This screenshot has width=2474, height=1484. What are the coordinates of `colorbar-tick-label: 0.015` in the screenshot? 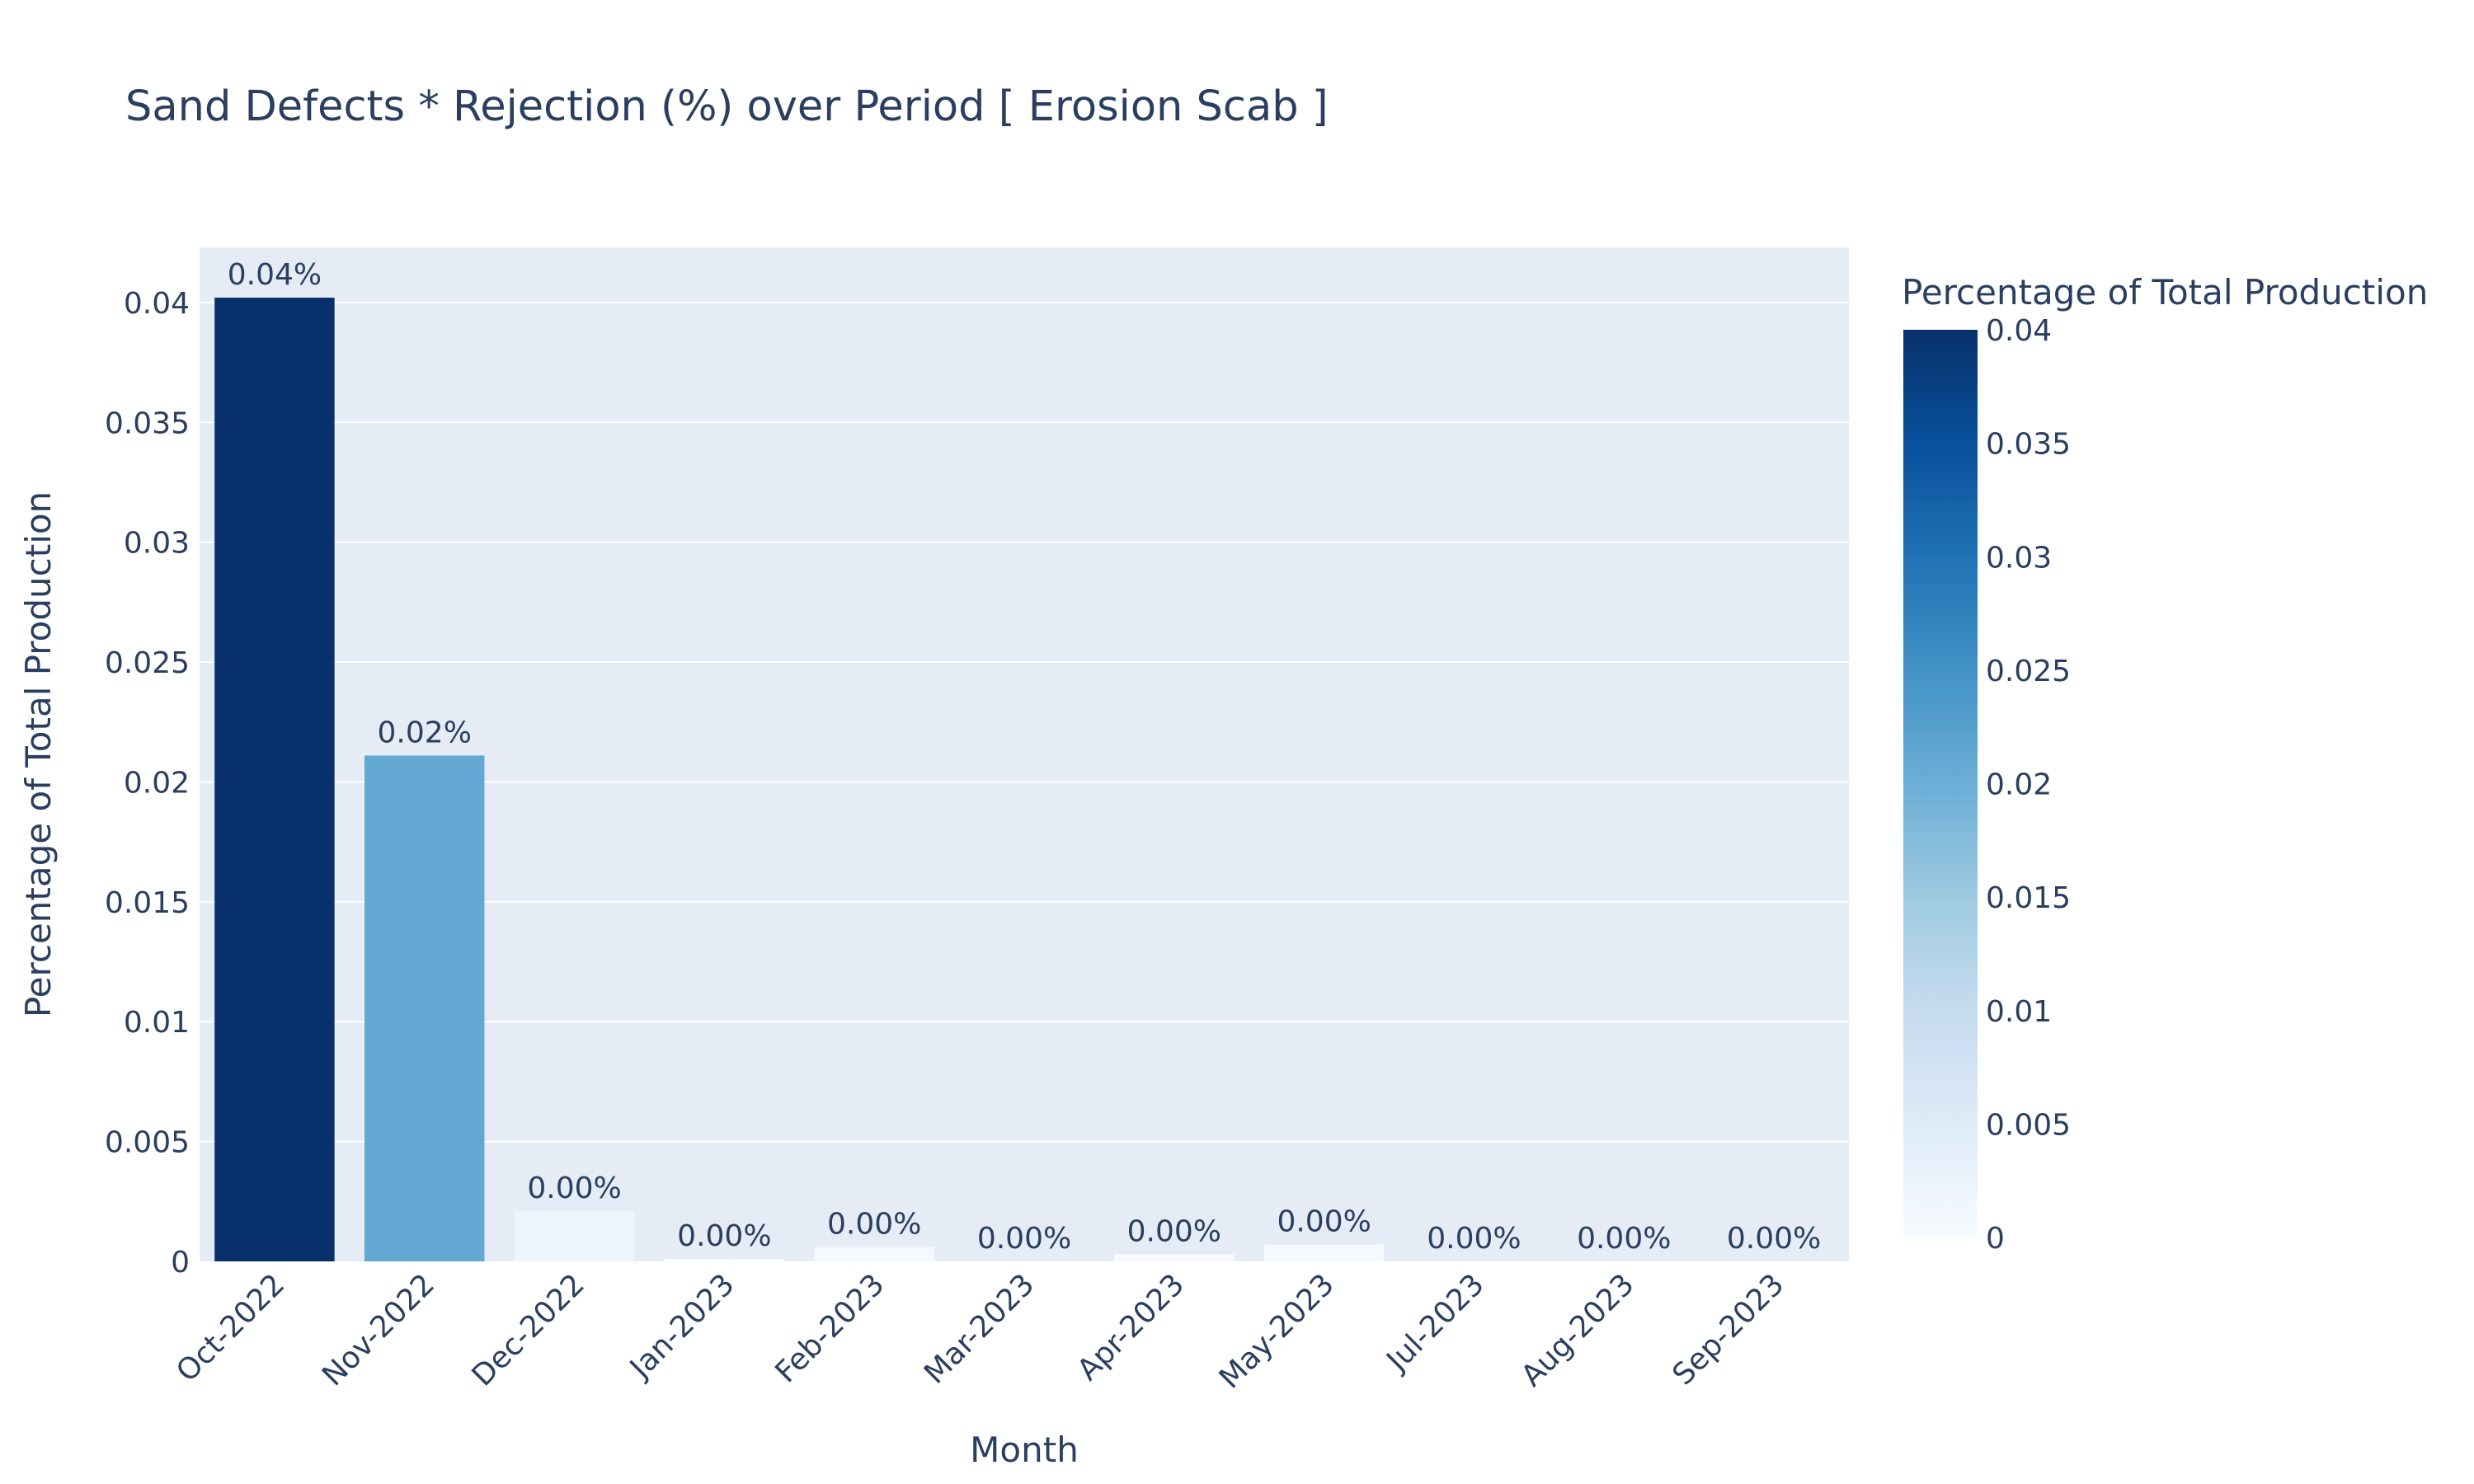 It's located at (2028, 898).